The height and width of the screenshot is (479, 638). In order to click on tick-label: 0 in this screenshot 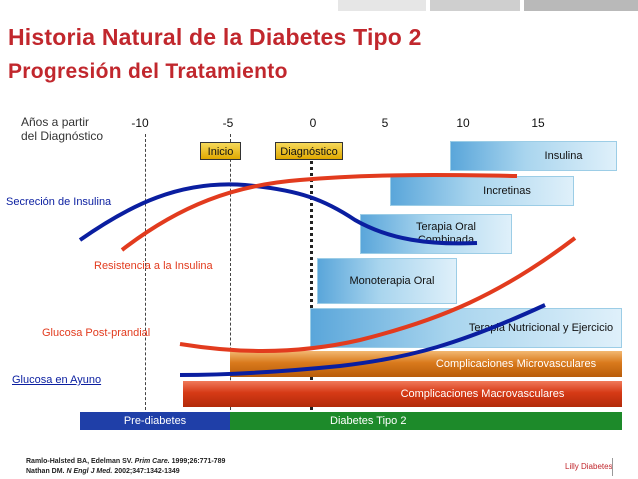, I will do `click(313, 123)`.